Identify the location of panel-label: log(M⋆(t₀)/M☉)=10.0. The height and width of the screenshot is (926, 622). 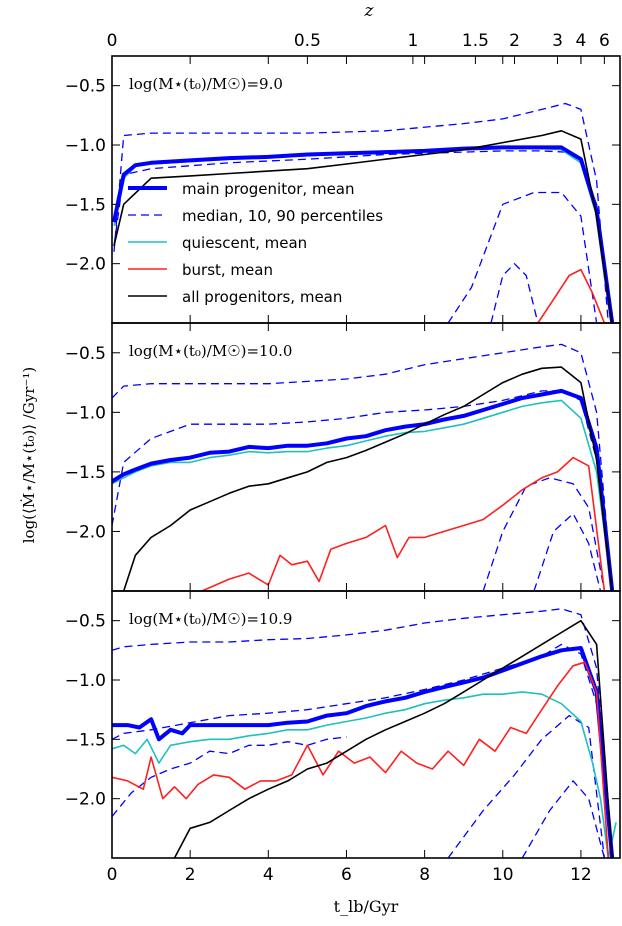
(210, 351).